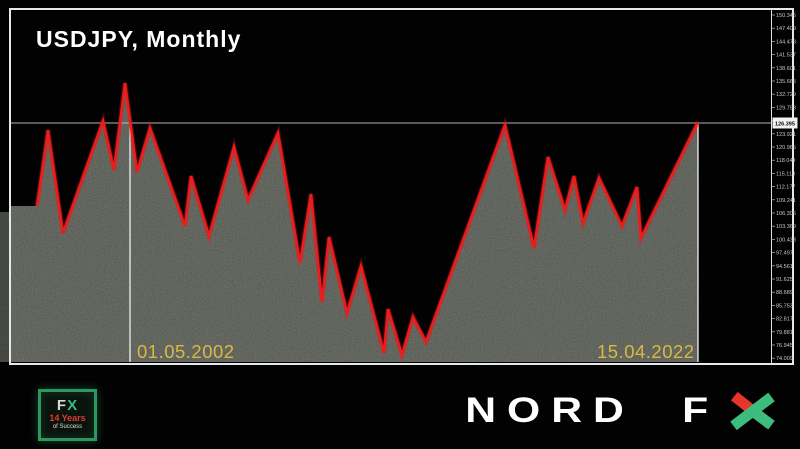 The image size is (800, 449). What do you see at coordinates (646, 351) in the screenshot?
I see `end-date-annotation: 15.04.2022` at bounding box center [646, 351].